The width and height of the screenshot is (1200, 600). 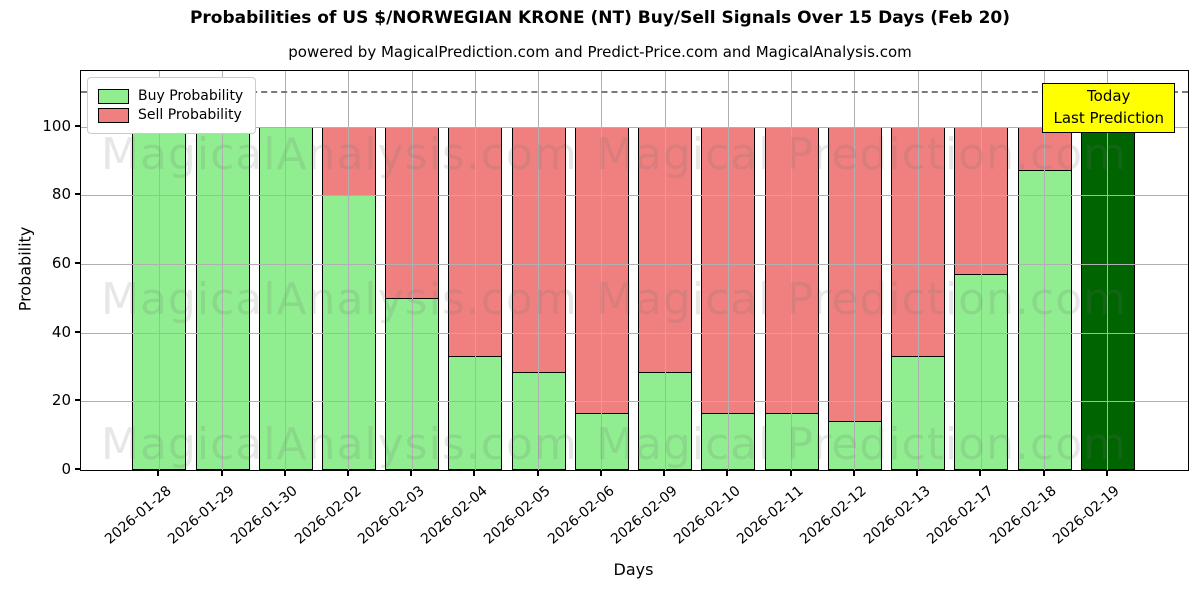 I want to click on today-annotation-line1: Today, so click(x=1109, y=96).